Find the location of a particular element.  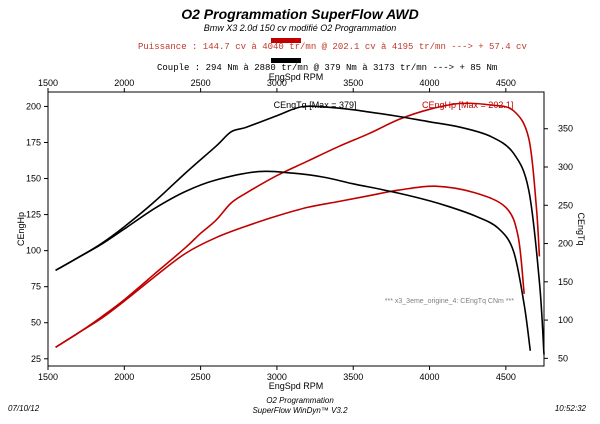

x-tick-label-top: 4500 is located at coordinates (506, 83).